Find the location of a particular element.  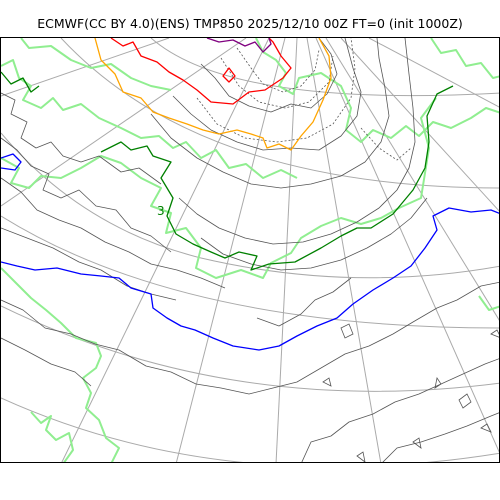

coastline-north is located at coordinates (96, 64).